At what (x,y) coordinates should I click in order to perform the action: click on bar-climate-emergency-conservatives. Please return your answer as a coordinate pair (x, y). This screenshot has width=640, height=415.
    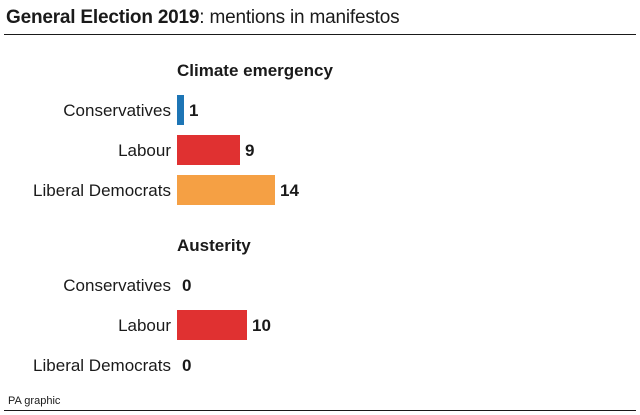
    Looking at the image, I should click on (180, 110).